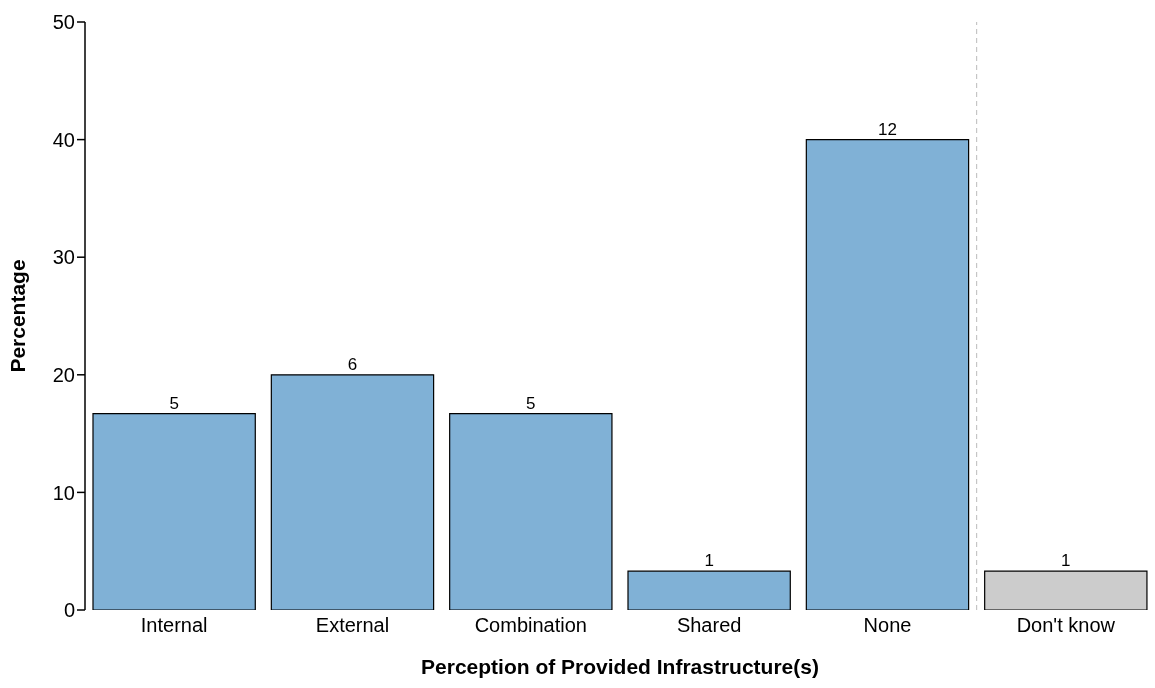  What do you see at coordinates (352, 625) in the screenshot?
I see `x-tick-label: External` at bounding box center [352, 625].